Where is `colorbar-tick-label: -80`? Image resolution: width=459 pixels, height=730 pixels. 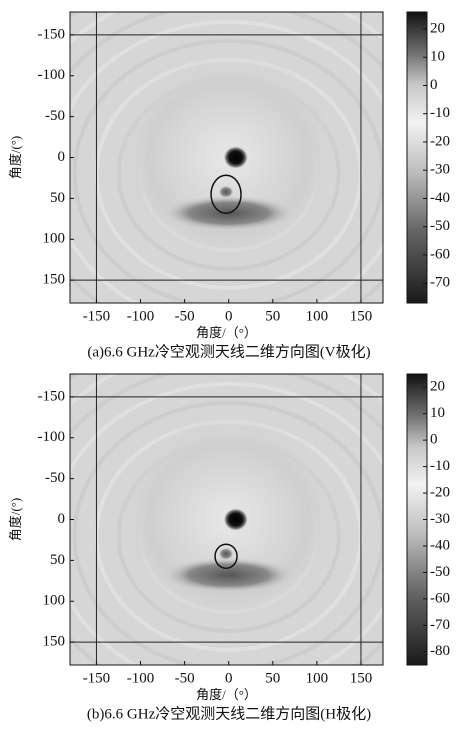 colorbar-tick-label: -80 is located at coordinates (440, 651).